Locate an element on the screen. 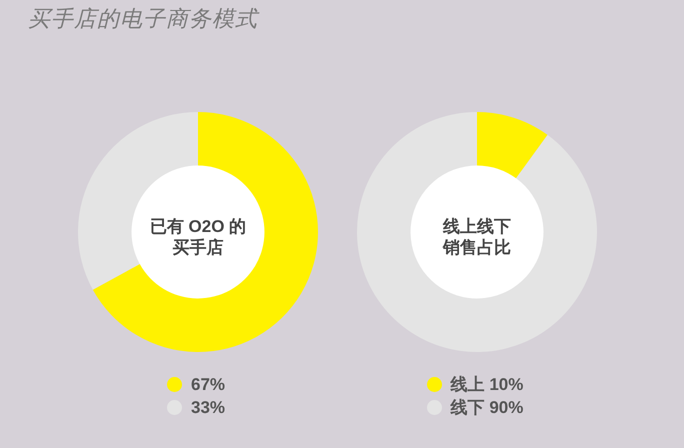 The image size is (684, 448). text: 线上线下 is located at coordinates (477, 226).